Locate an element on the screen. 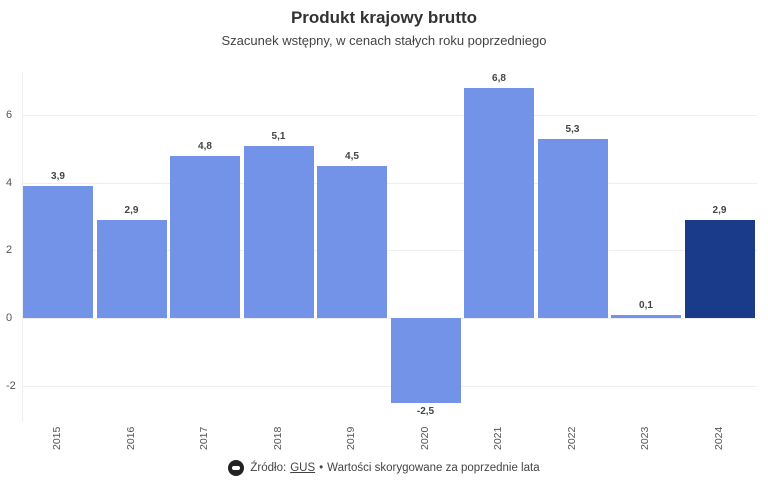  source-link: GUS is located at coordinates (303, 468).